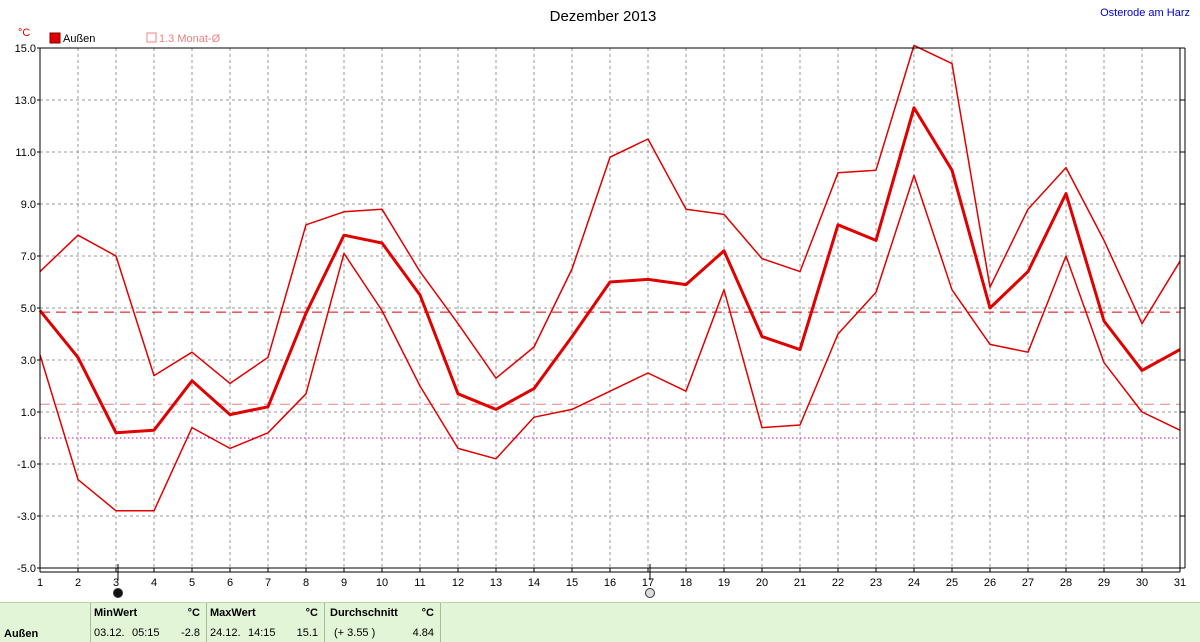 This screenshot has height=642, width=1200. What do you see at coordinates (78, 583) in the screenshot?
I see `x-tick-label-1: 2` at bounding box center [78, 583].